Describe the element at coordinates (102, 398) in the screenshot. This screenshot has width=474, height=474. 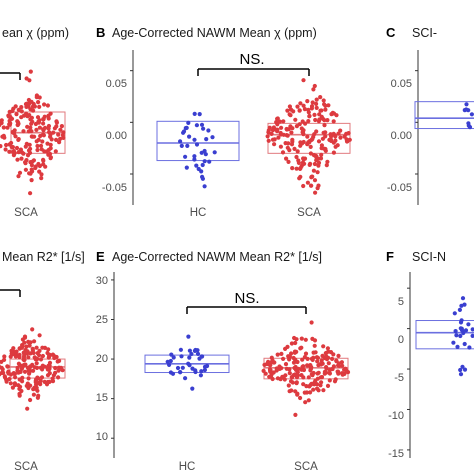
I see `panel-e-ytick: 15` at that location.